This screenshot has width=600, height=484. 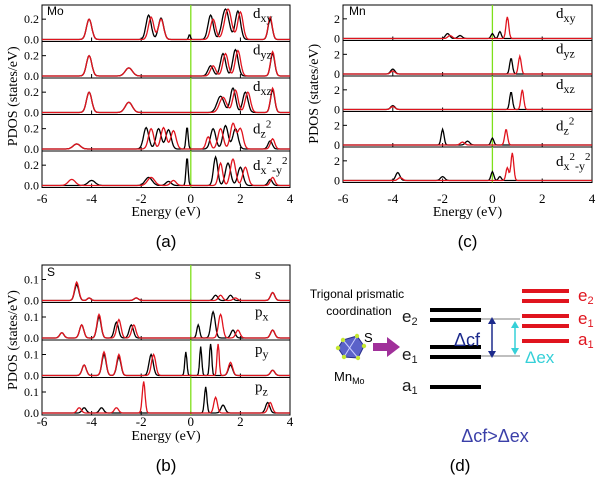 I want to click on right-level-label: a1, so click(x=586, y=340).